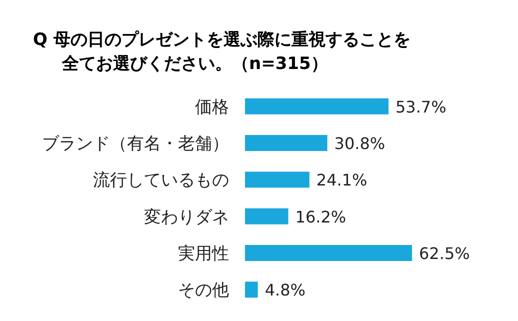 The height and width of the screenshot is (321, 518). I want to click on data-label: 30.8%, so click(360, 143).